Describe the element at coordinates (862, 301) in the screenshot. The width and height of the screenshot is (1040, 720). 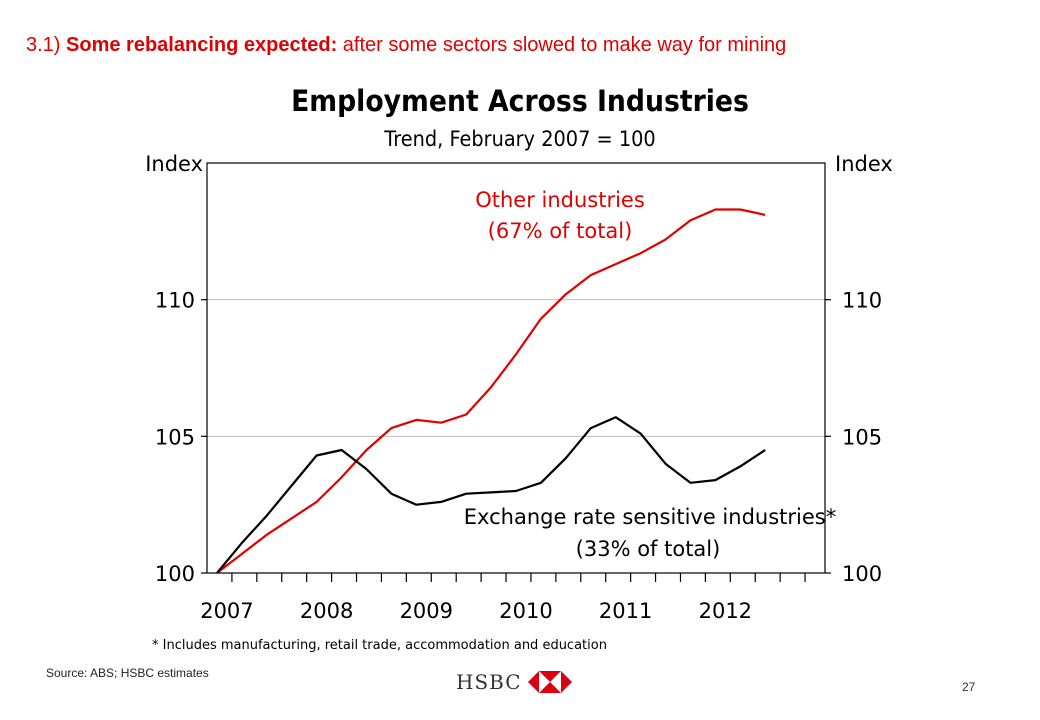
I see `y-tick-label-right-110: 110` at that location.